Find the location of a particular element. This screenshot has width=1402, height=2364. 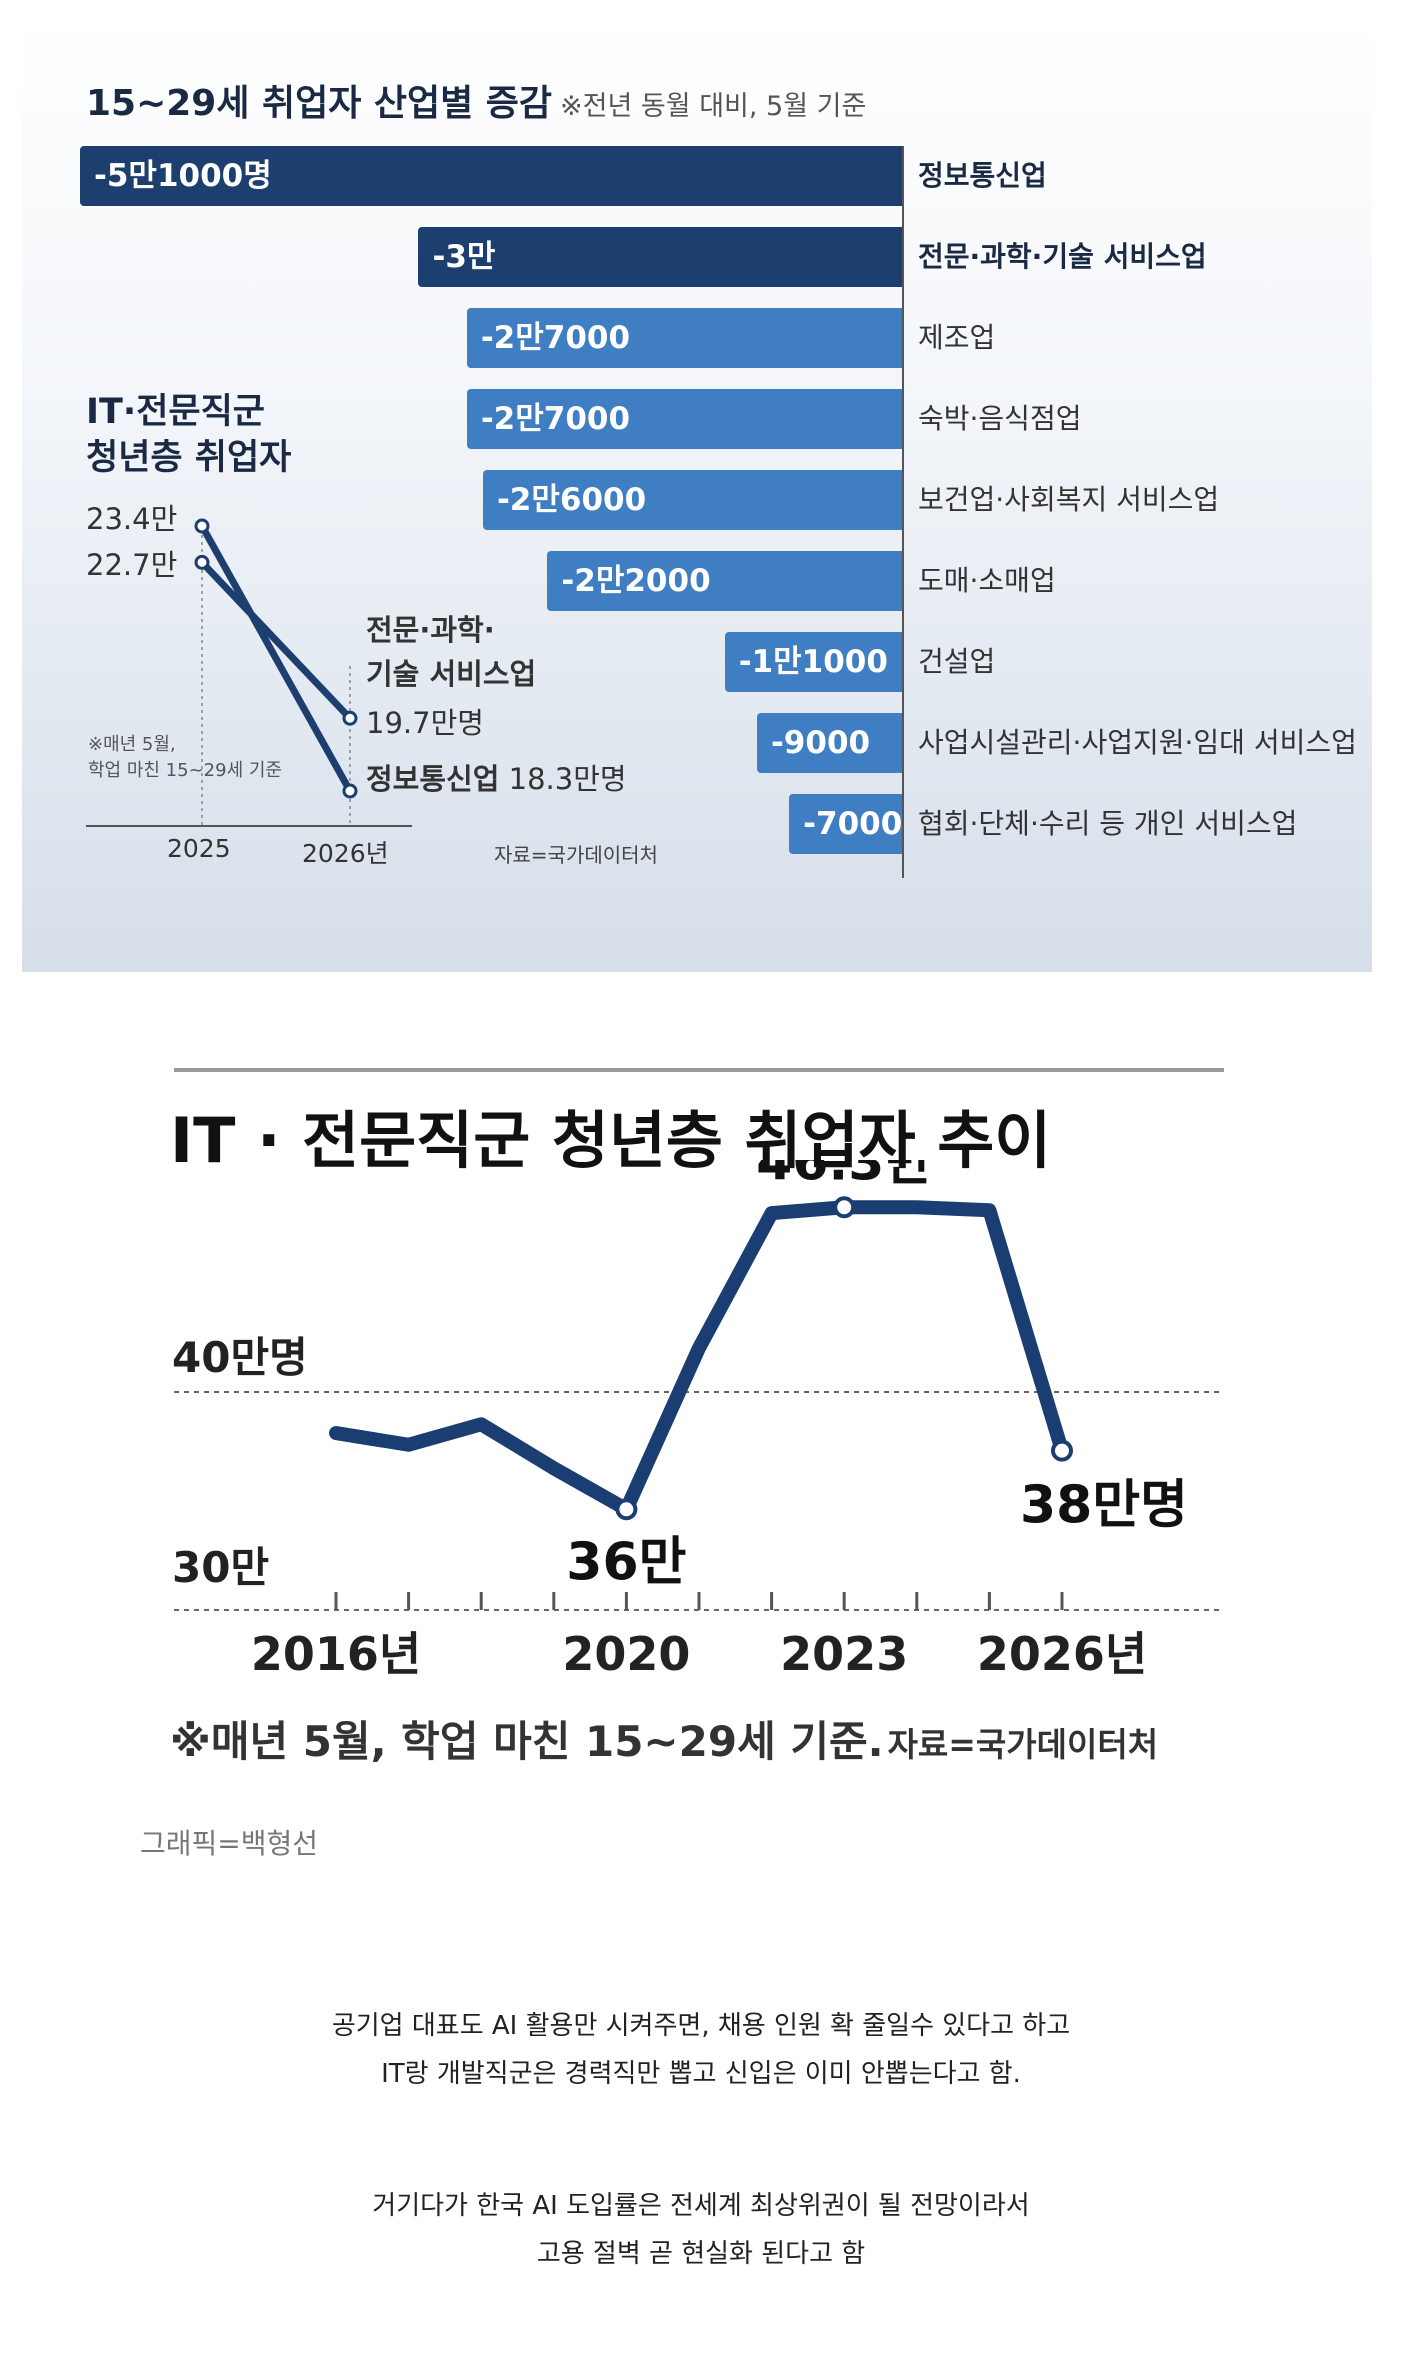

paragraph-line: IT랑 개발직군은 경력직만 뽑고 신입은 이미 안뽑는다고 함. is located at coordinates (701, 2074).